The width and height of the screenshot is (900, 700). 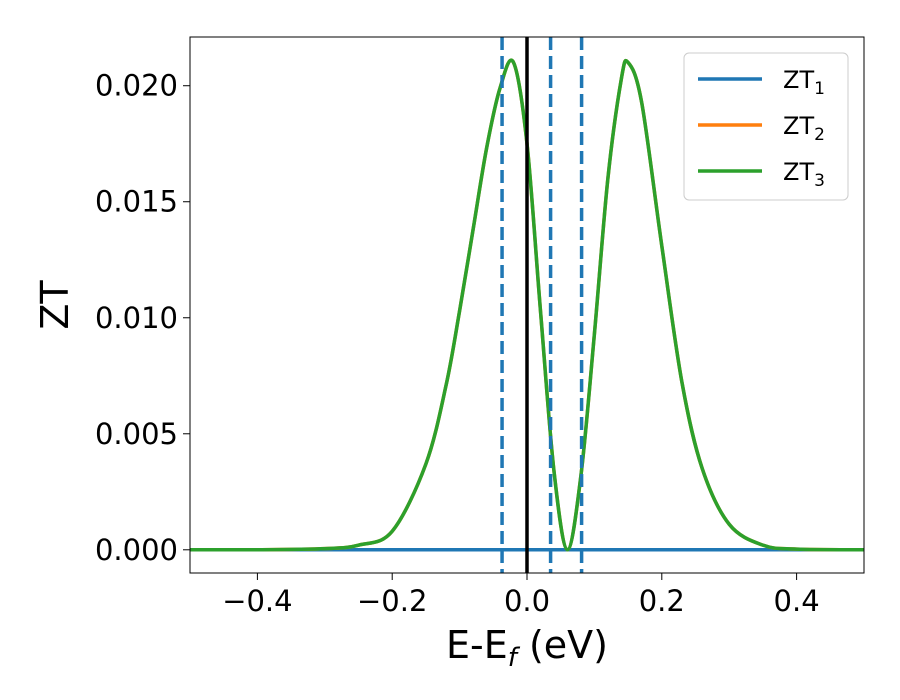 I want to click on x-tick-label: 0.2, so click(x=662, y=601).